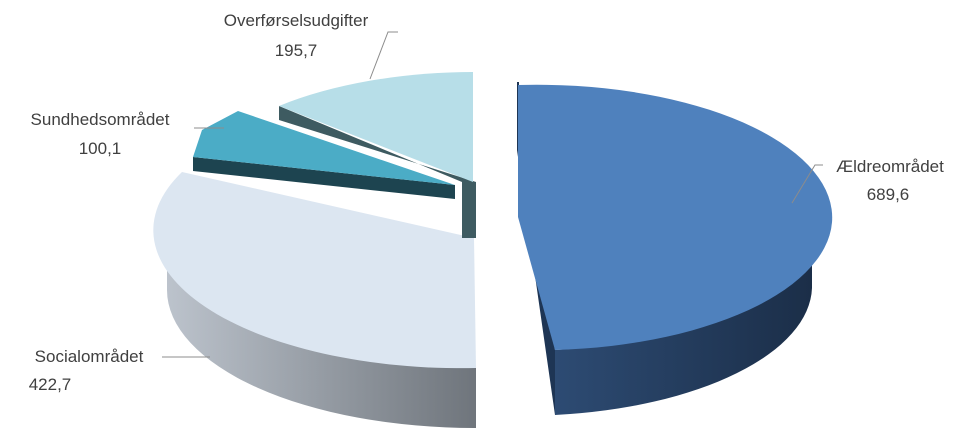 This screenshot has height=428, width=962. I want to click on slice-overfoerselsudgifter-top, so click(376, 127).